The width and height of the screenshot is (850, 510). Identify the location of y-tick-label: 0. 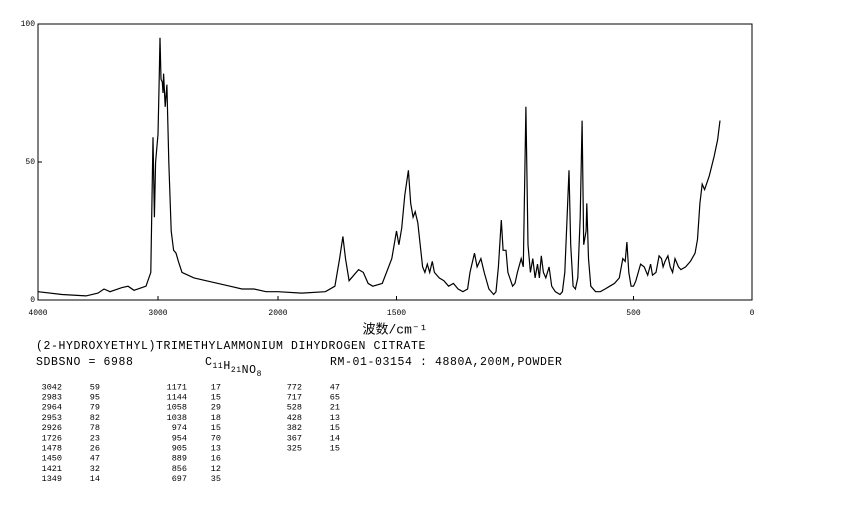
(32, 300).